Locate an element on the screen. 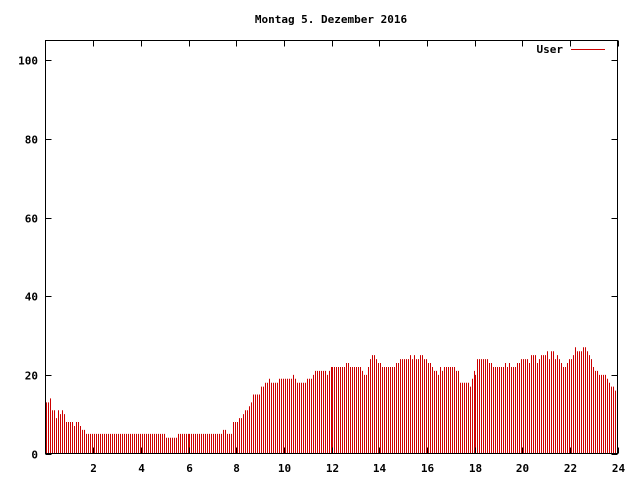 This screenshot has height=480, width=640. x-tick-label: 4 is located at coordinates (141, 468).